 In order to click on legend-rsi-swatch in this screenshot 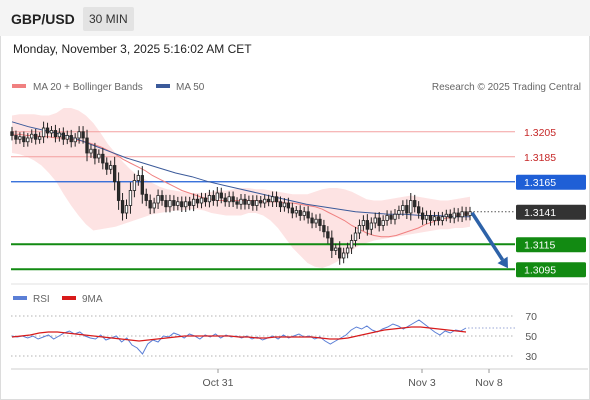, I will do `click(20, 298)`.